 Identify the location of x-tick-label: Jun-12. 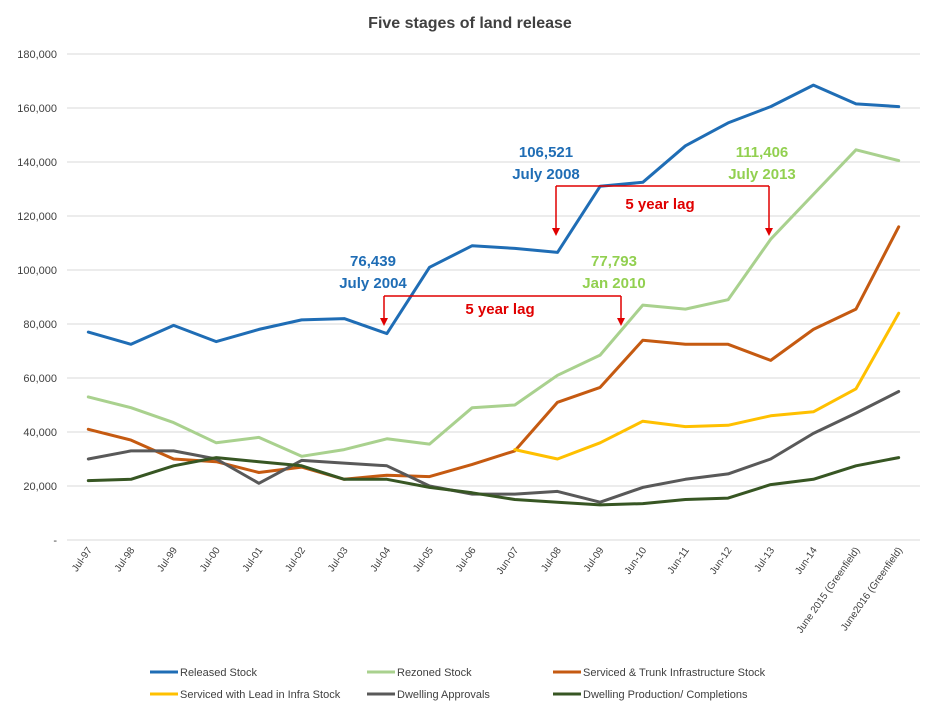
(721, 561).